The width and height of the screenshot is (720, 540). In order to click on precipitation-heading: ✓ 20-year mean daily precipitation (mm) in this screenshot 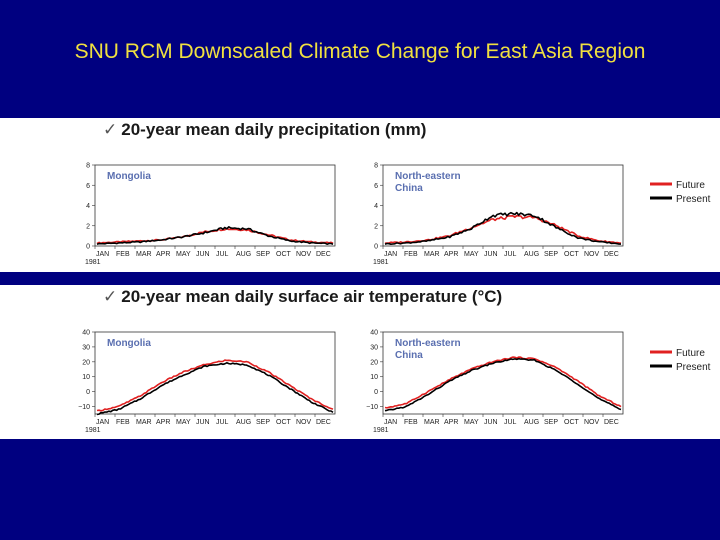, I will do `click(264, 130)`.